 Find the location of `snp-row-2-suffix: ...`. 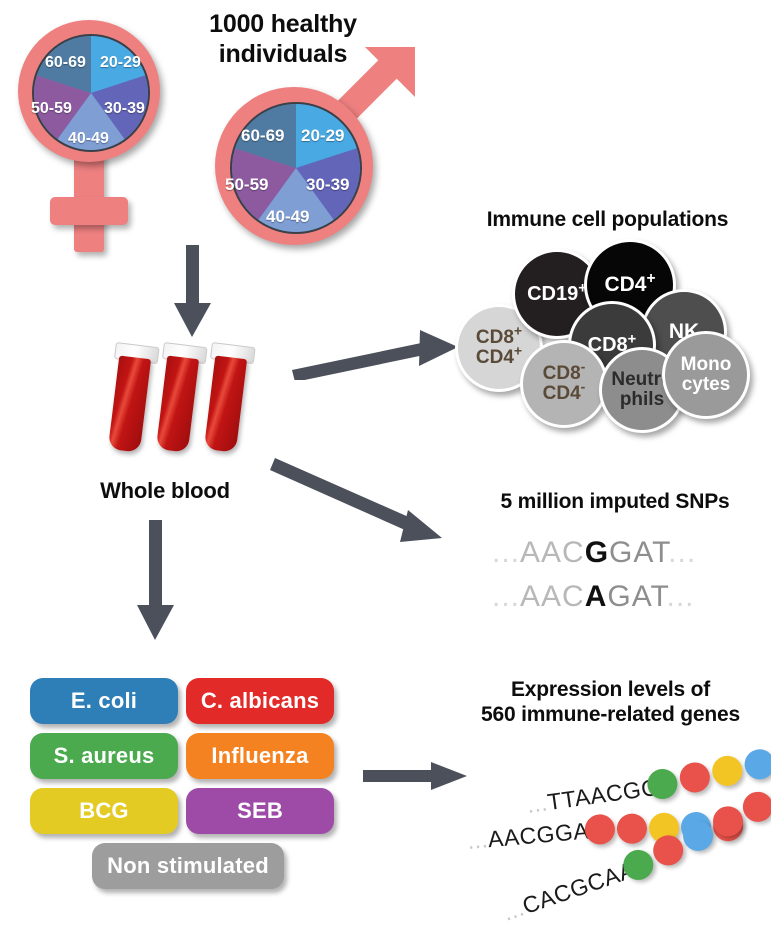

snp-row-2-suffix: ... is located at coordinates (680, 596).